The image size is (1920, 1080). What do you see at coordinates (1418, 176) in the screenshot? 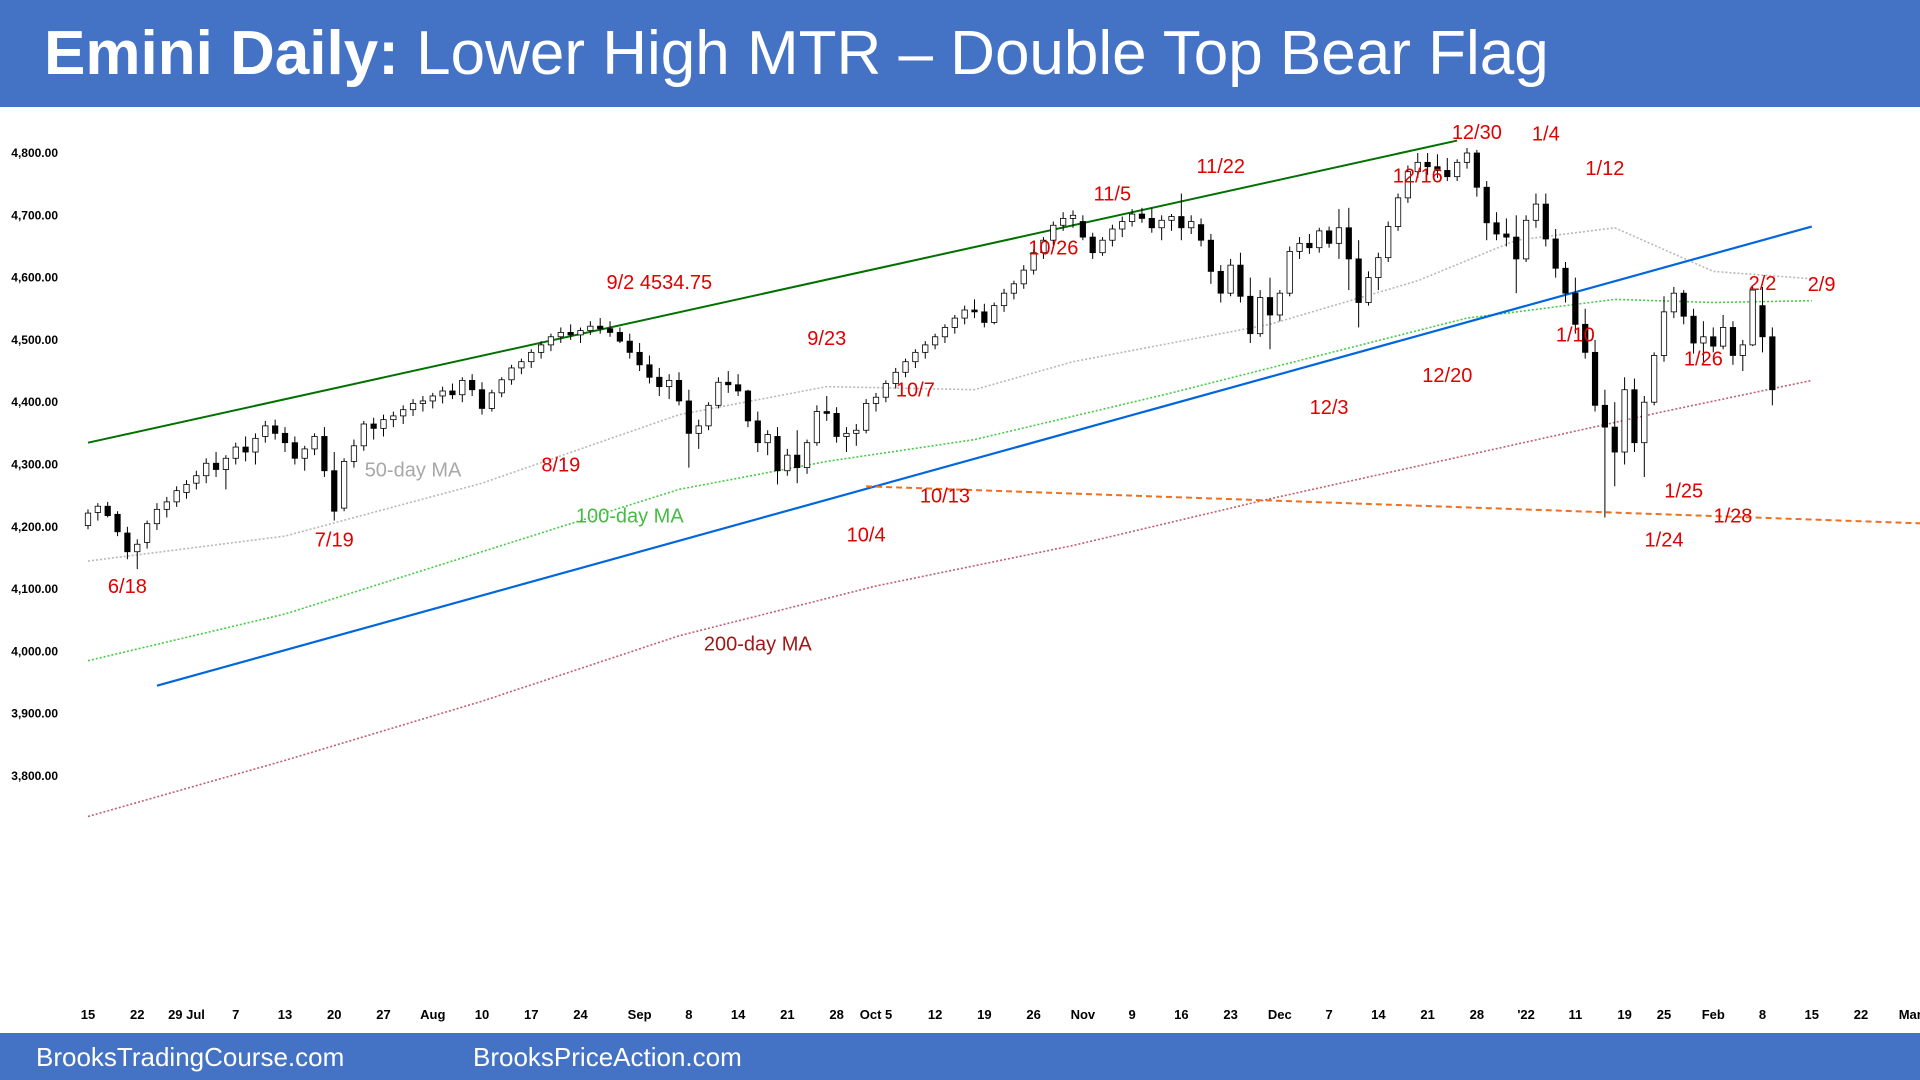
I see `date-annotation: 12/16` at bounding box center [1418, 176].